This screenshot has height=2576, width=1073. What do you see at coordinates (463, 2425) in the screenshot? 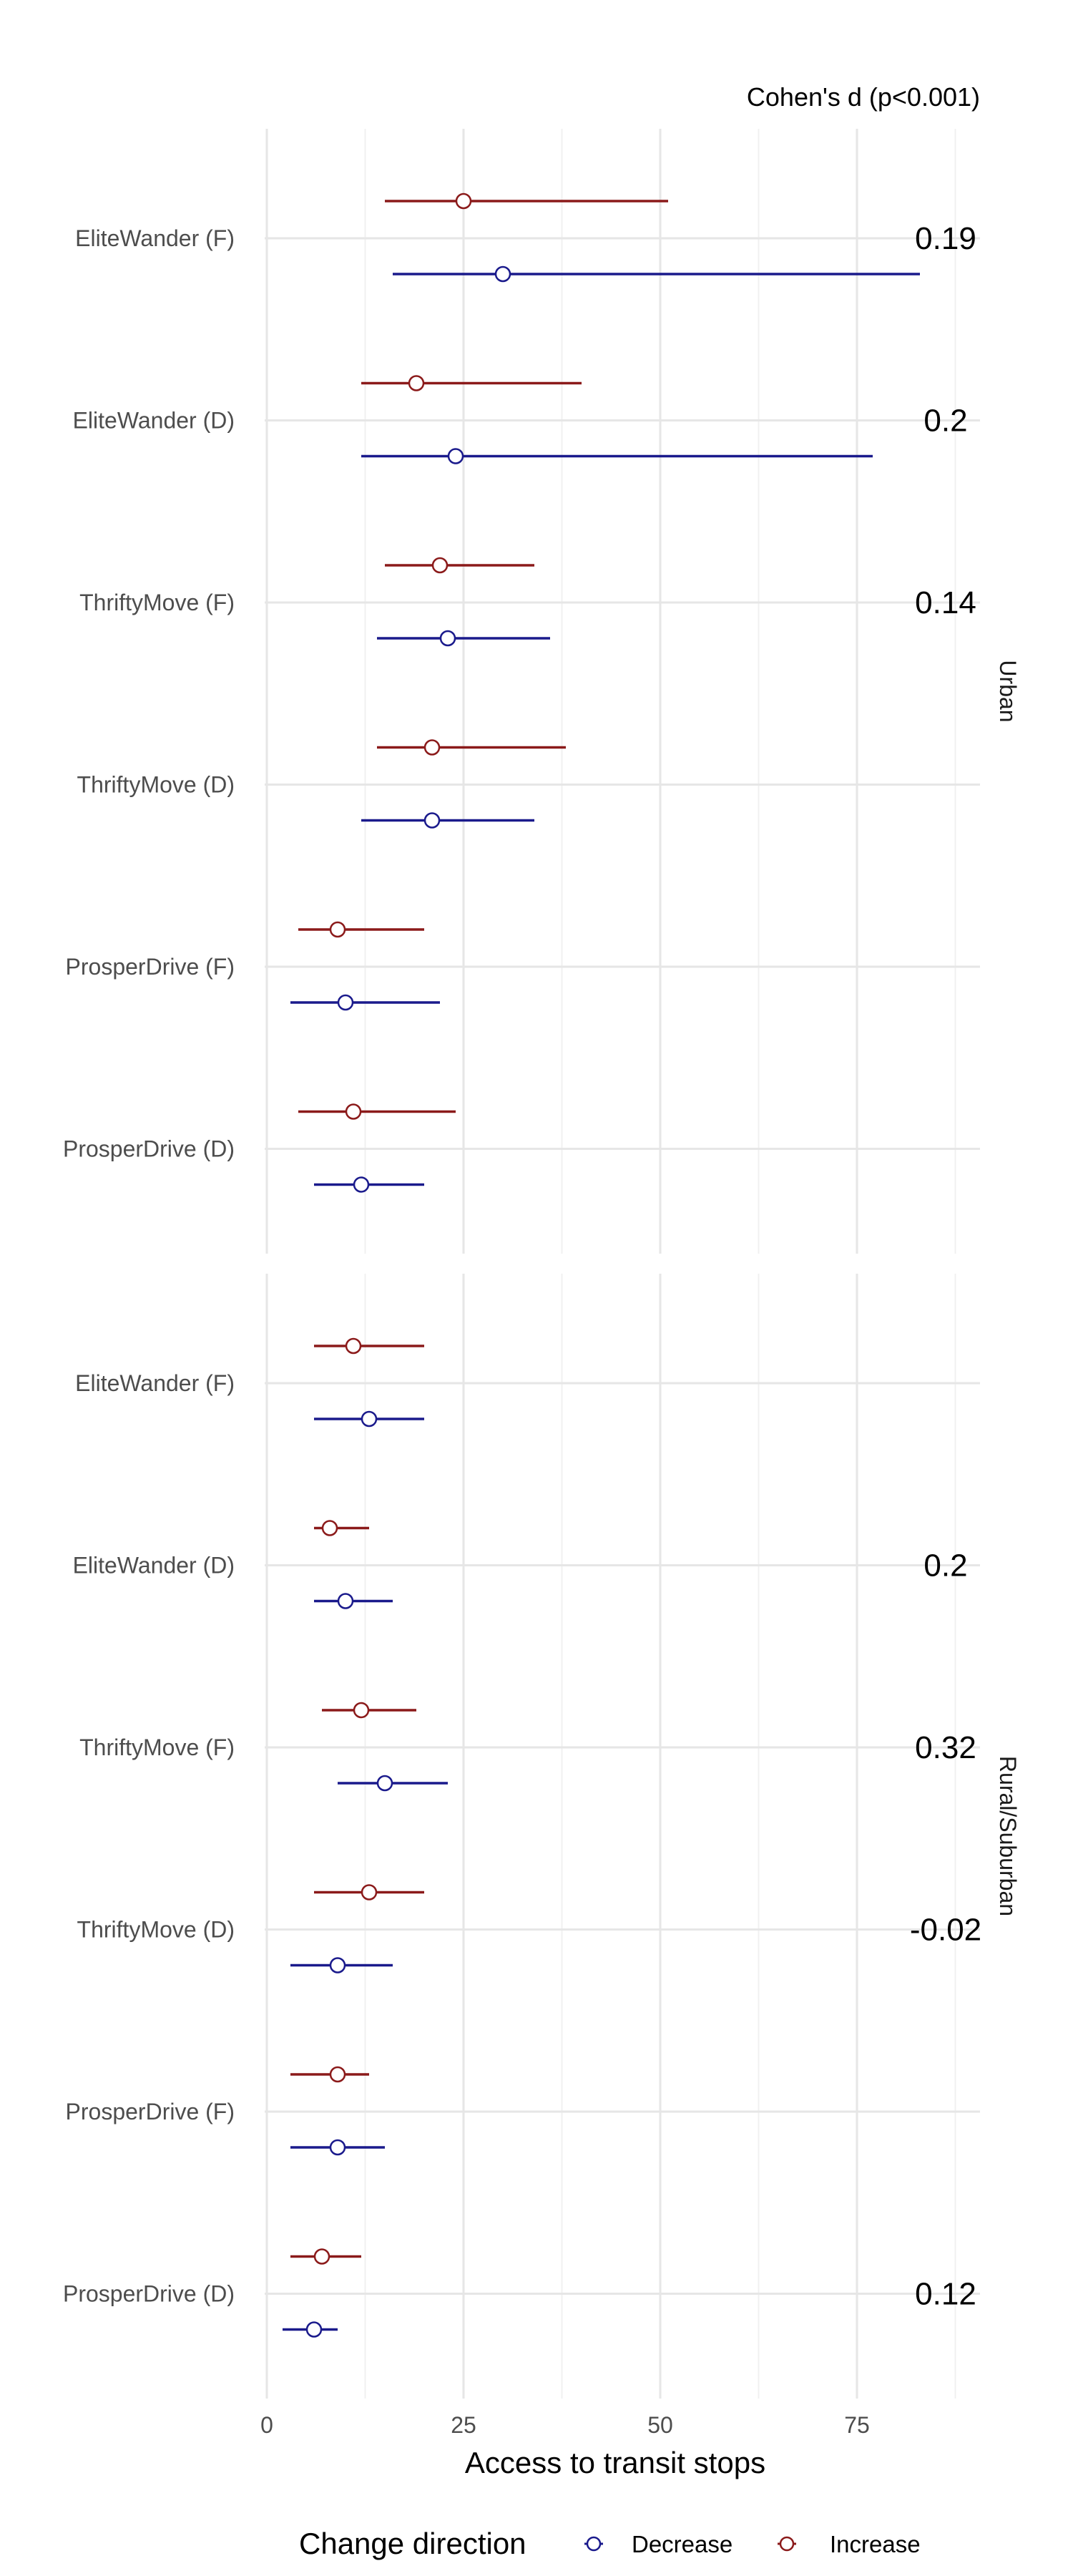
I see `x-tick-label: 25` at bounding box center [463, 2425].